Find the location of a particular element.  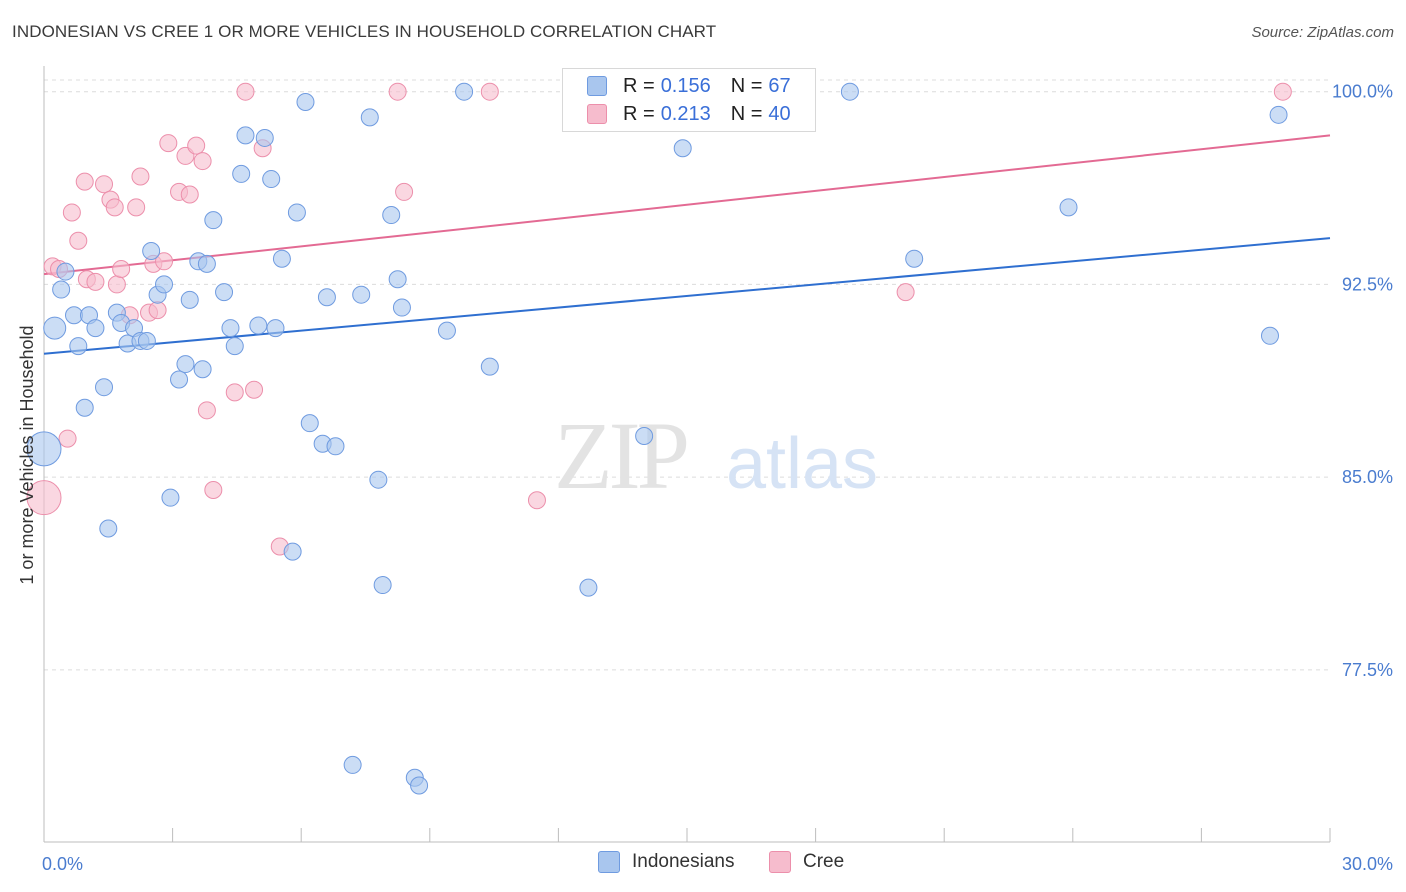

legend-item-cree: Cree is located at coordinates (806, 862).